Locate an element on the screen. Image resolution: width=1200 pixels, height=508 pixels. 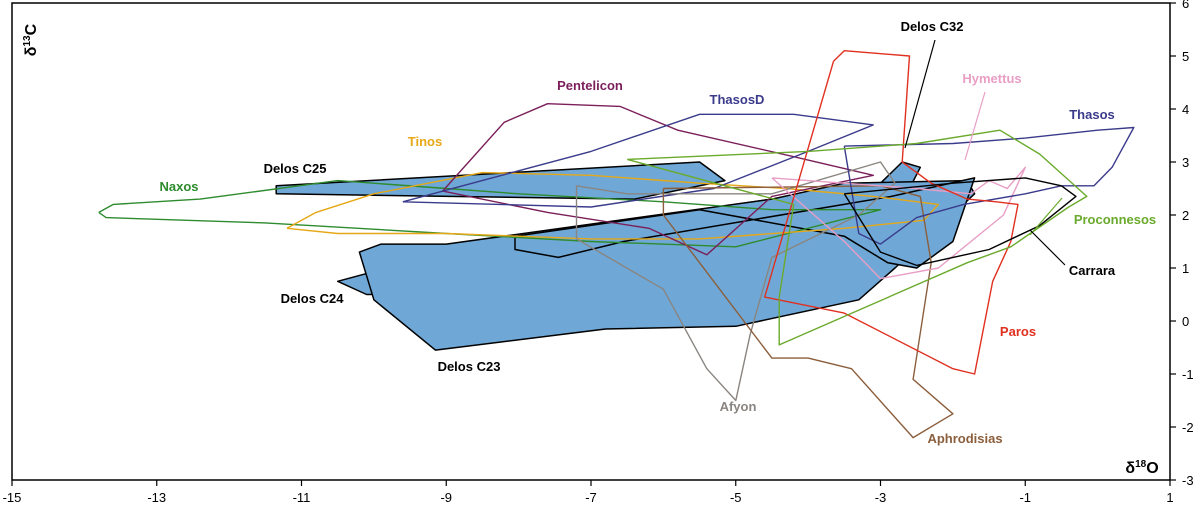
label-naxos: Naxos is located at coordinates (178, 186).